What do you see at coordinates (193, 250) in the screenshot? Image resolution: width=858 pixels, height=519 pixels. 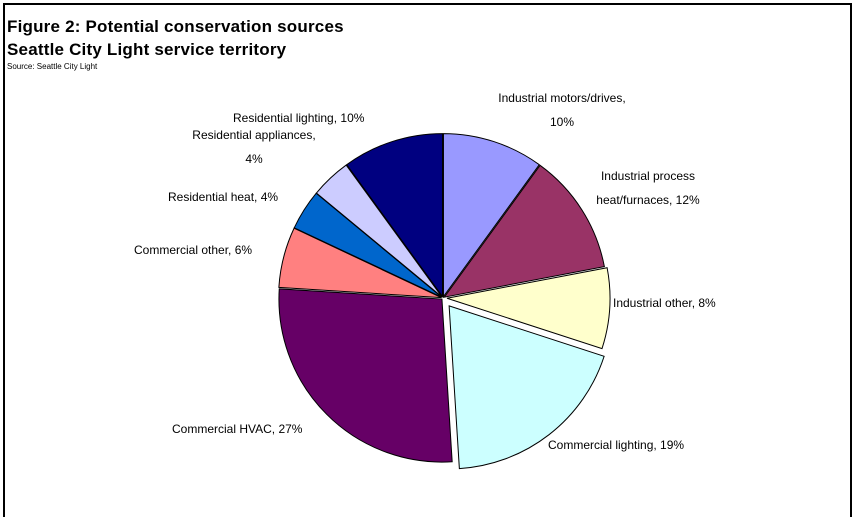 I see `slice-label: Commercial other, 6%` at bounding box center [193, 250].